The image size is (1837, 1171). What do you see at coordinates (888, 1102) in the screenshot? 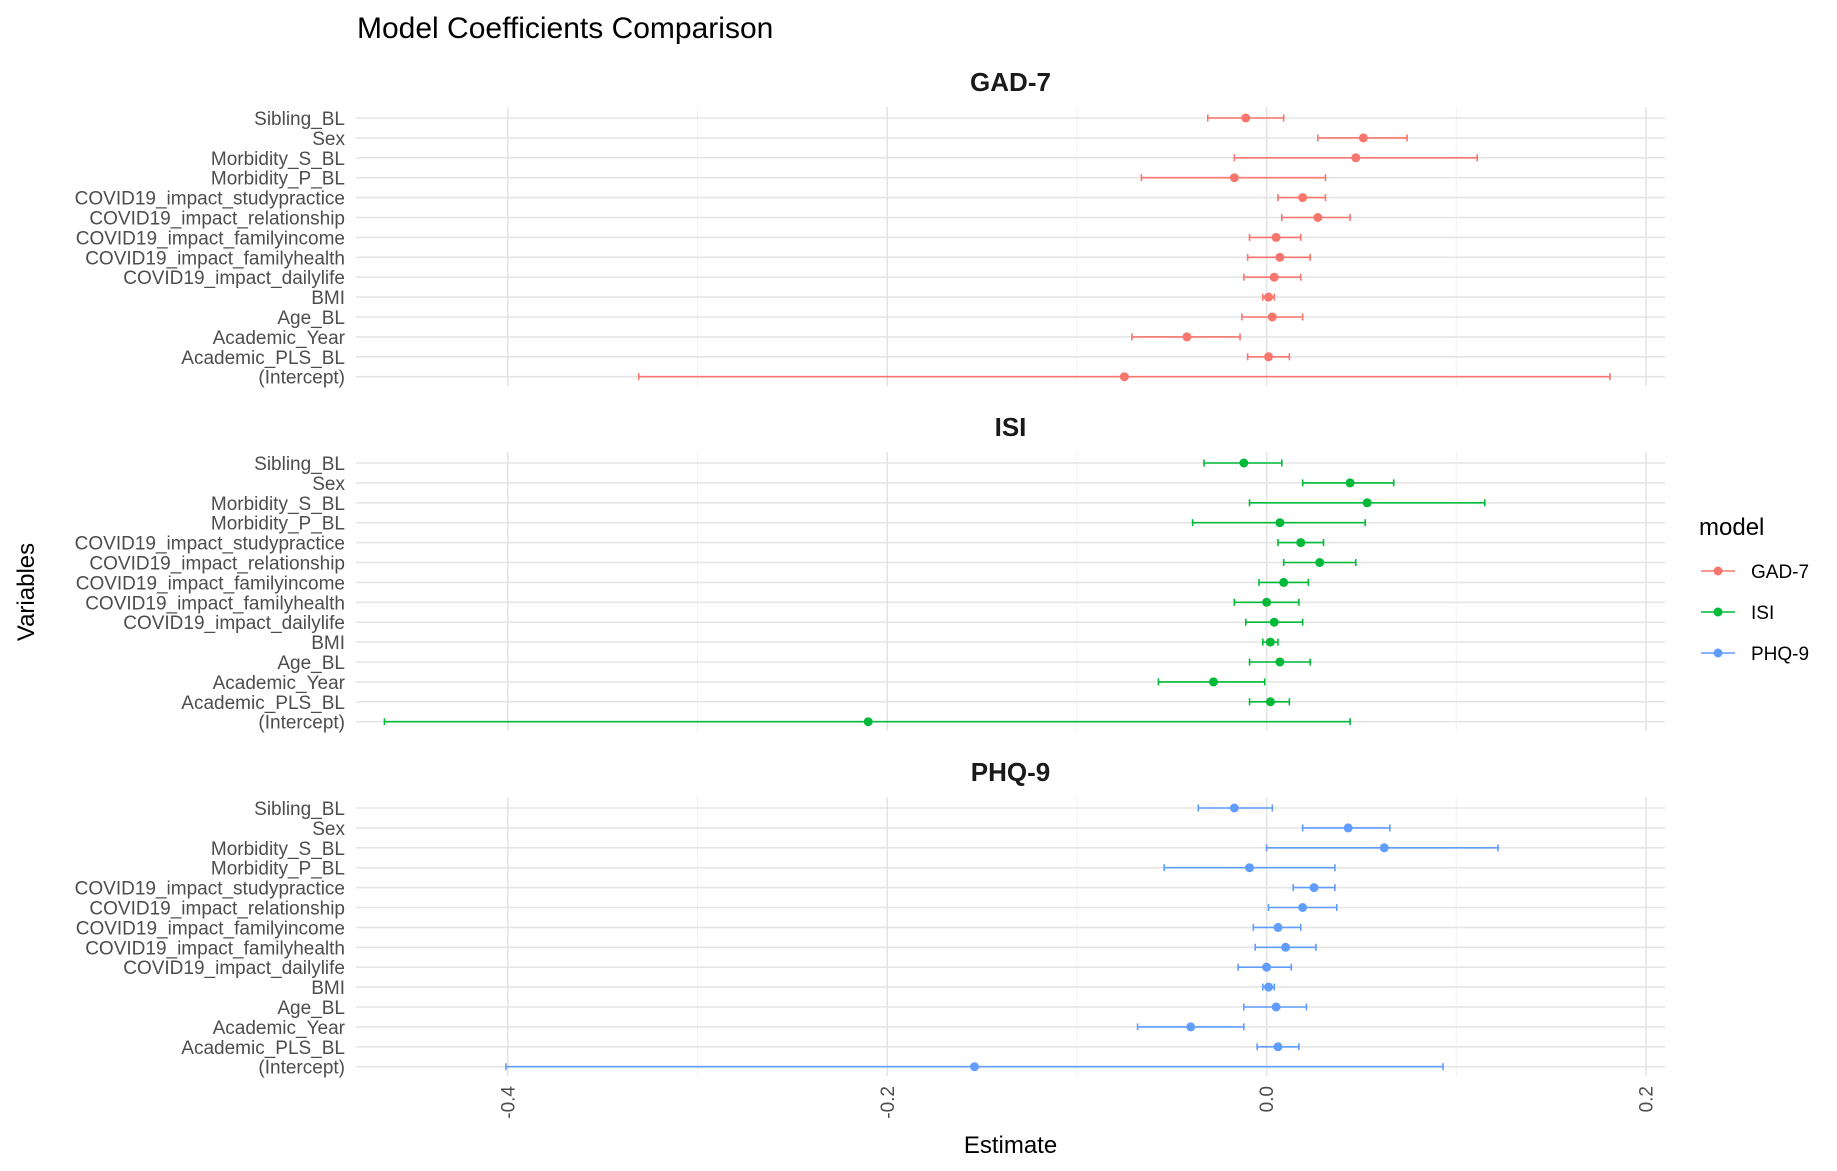
I see `x-tick-label: -0.2` at bounding box center [888, 1102].